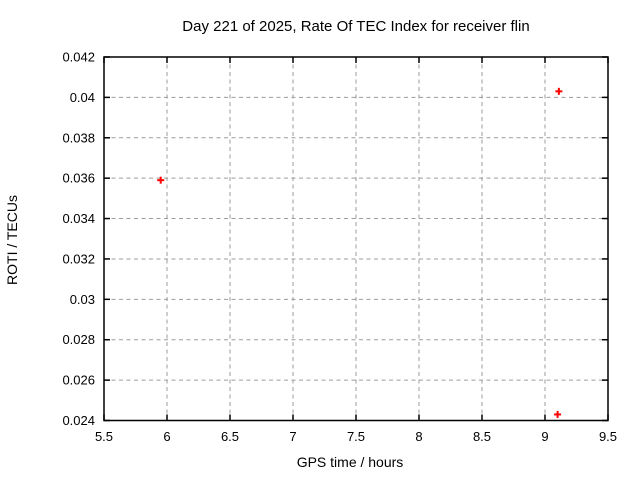  I want to click on y-tick-label: 0.026, so click(78, 380).